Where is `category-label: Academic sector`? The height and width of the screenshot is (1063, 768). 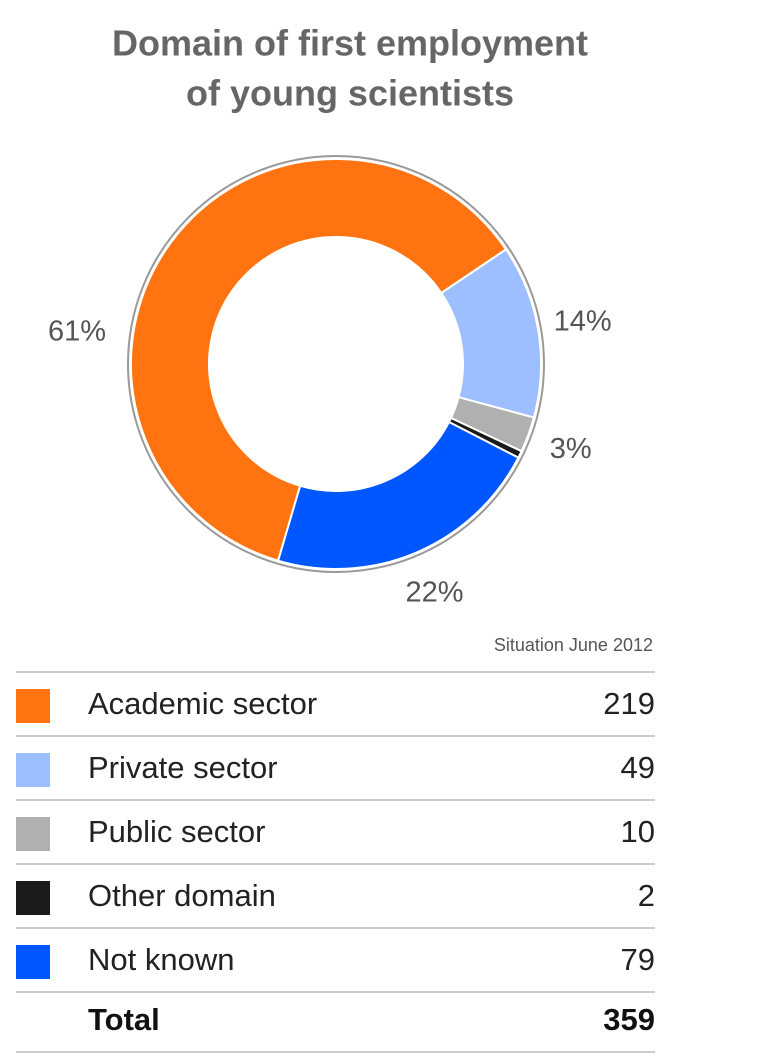 category-label: Academic sector is located at coordinates (202, 703).